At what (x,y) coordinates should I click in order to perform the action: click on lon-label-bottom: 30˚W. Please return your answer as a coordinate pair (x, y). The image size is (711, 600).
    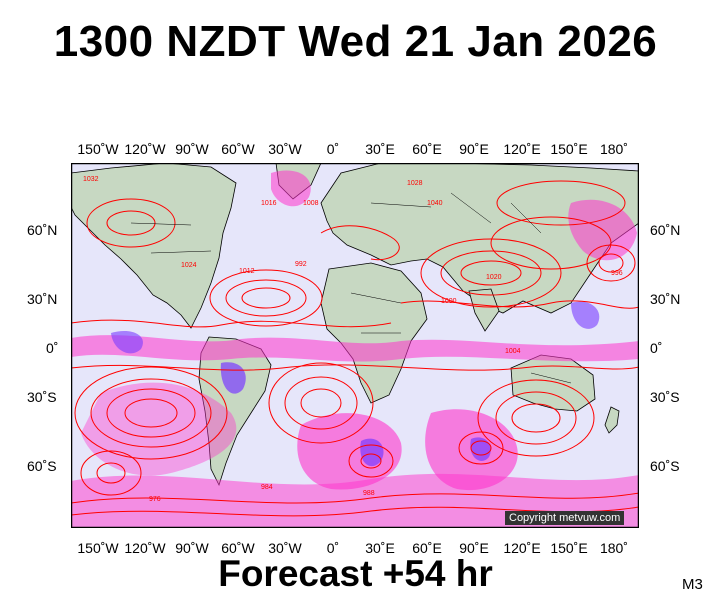
    Looking at the image, I should click on (285, 548).